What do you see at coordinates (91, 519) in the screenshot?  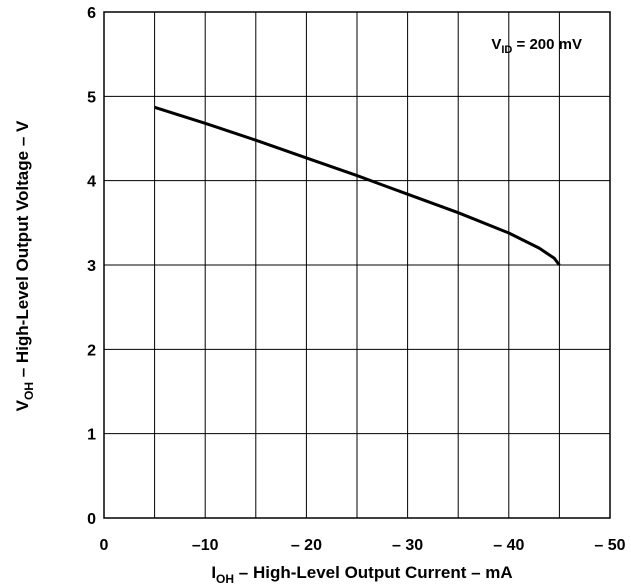 I see `y-tick-label: 0` at bounding box center [91, 519].